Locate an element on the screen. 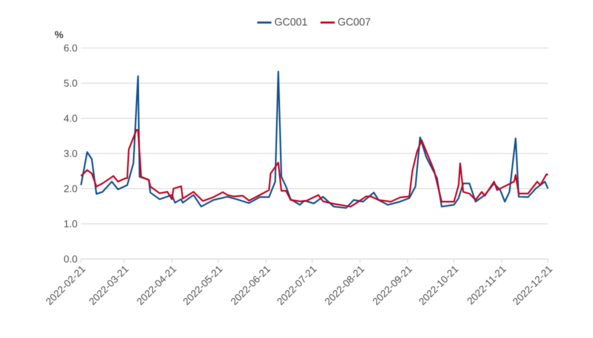 Image resolution: width=593 pixels, height=338 pixels. y-tick-label: 6.0 is located at coordinates (71, 48).